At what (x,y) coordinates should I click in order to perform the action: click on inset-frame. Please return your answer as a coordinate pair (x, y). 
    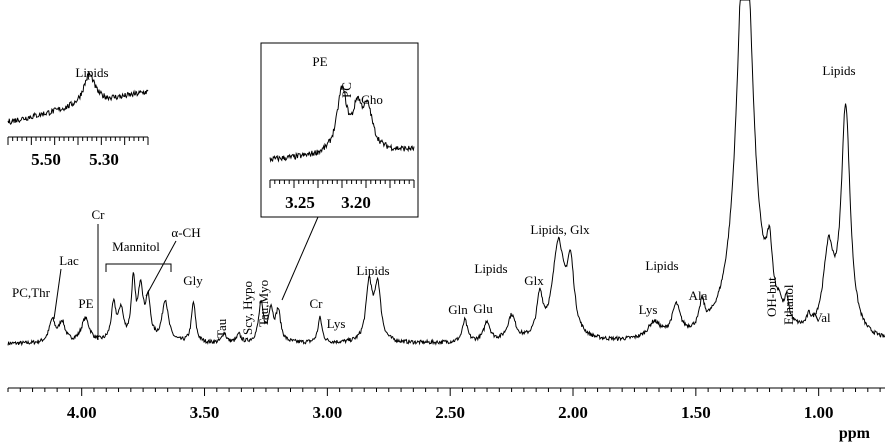
    Looking at the image, I should click on (339, 130).